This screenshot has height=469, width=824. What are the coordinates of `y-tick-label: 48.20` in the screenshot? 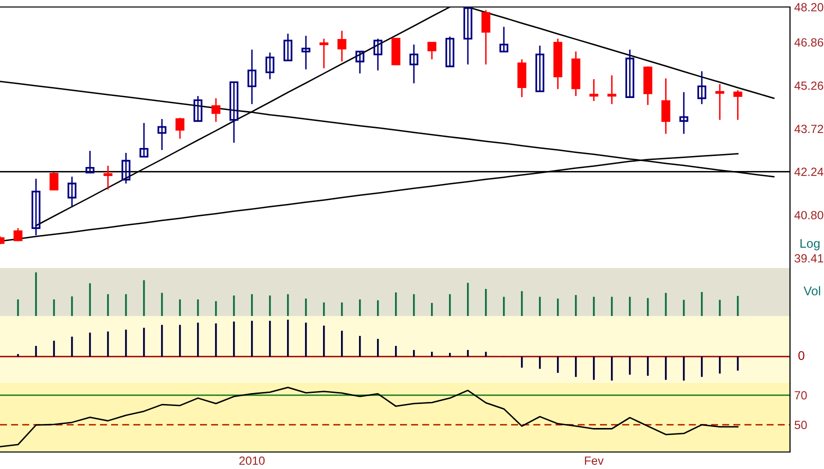 It's located at (809, 7).